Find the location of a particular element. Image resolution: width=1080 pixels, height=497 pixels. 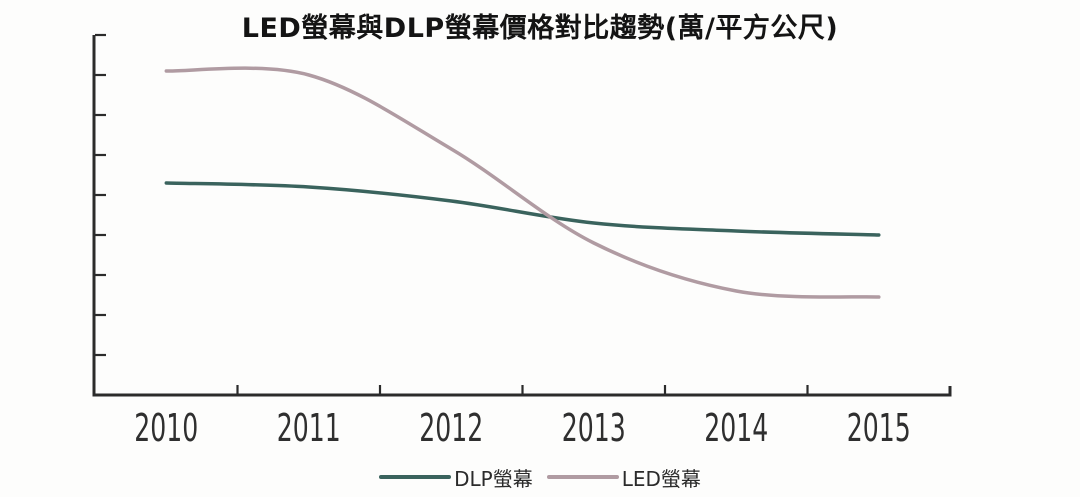

legend-line-swatch-led is located at coordinates (582, 477).